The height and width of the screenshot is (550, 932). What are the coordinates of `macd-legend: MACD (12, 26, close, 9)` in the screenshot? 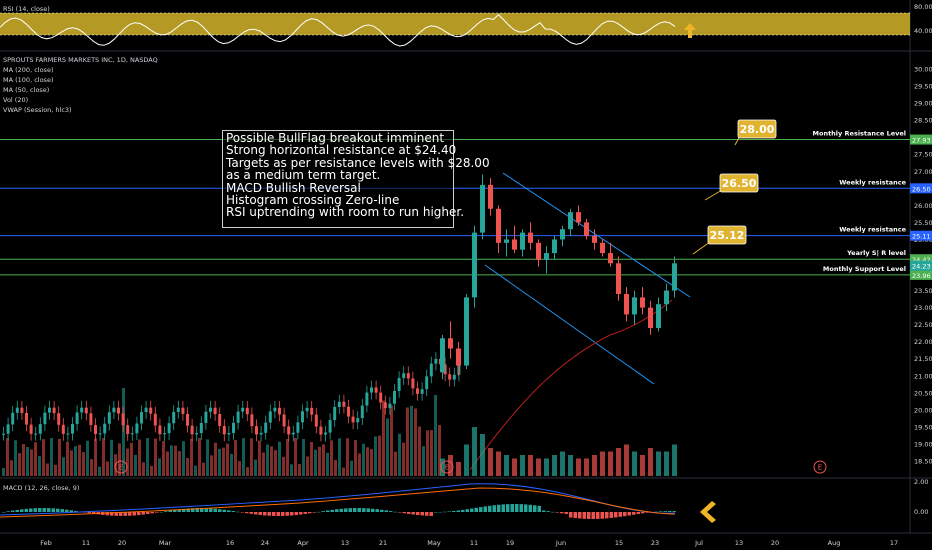 It's located at (41, 488).